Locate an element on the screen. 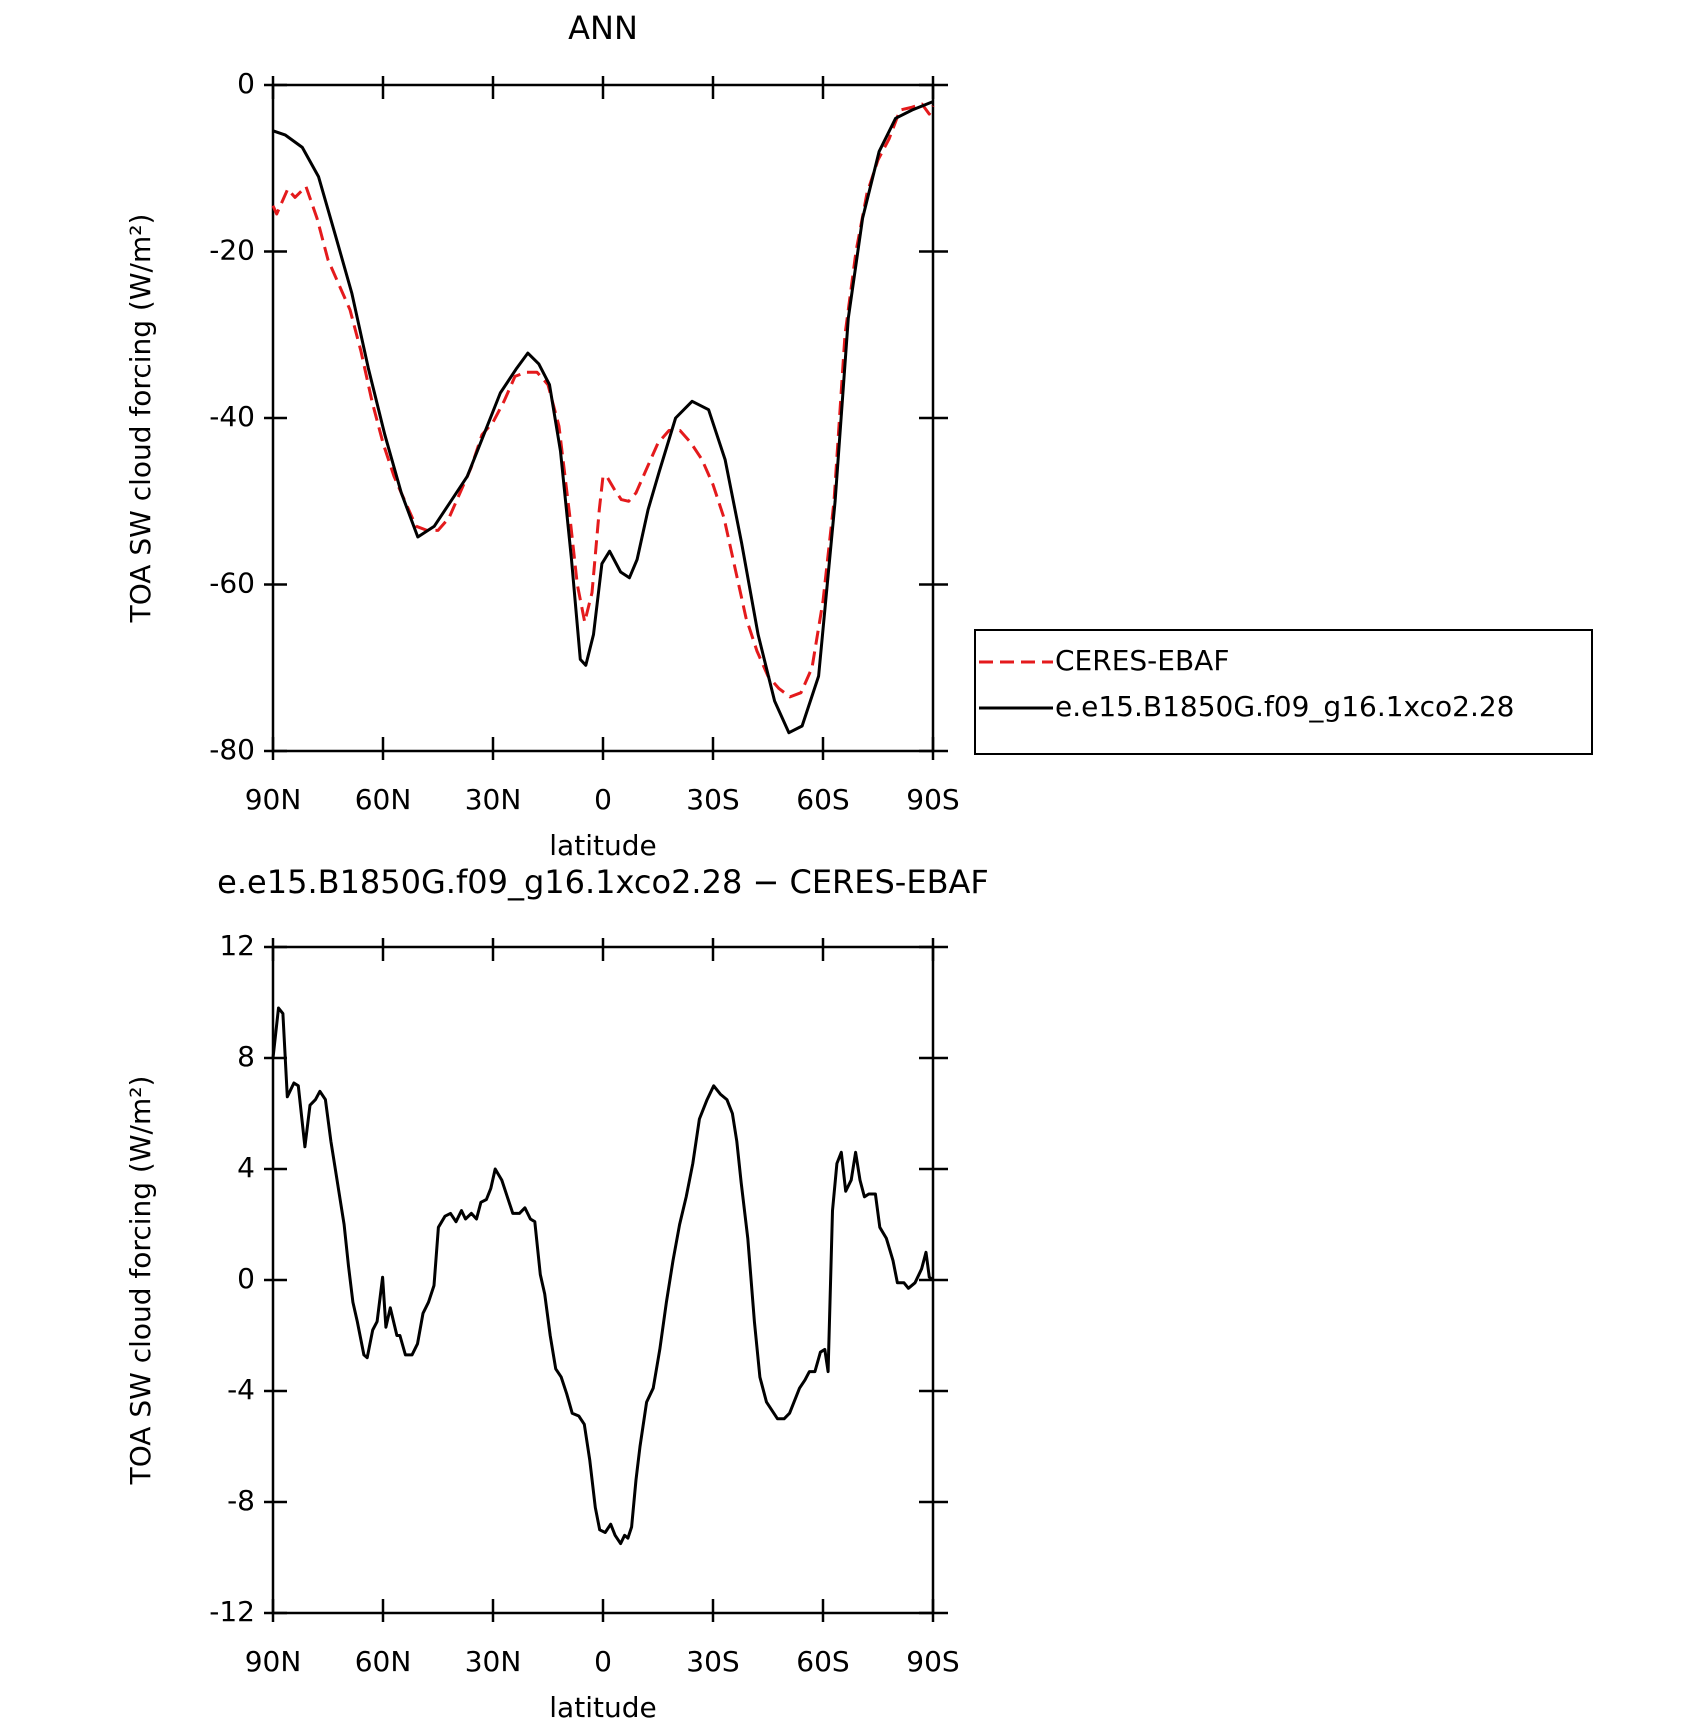  y-tick-label: -20 is located at coordinates (232, 250).